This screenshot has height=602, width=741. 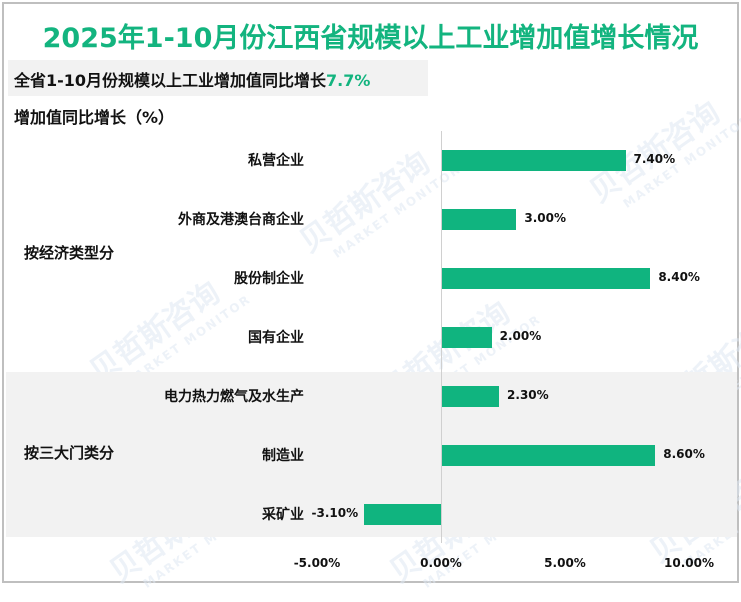 What do you see at coordinates (269, 279) in the screenshot?
I see `category-label: 股份制企业` at bounding box center [269, 279].